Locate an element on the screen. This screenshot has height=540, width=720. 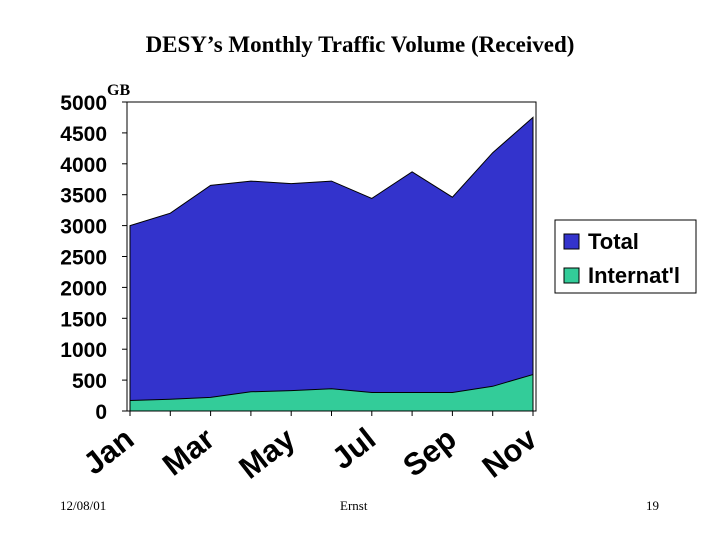
legend-swatch-internatl is located at coordinates (571, 275).